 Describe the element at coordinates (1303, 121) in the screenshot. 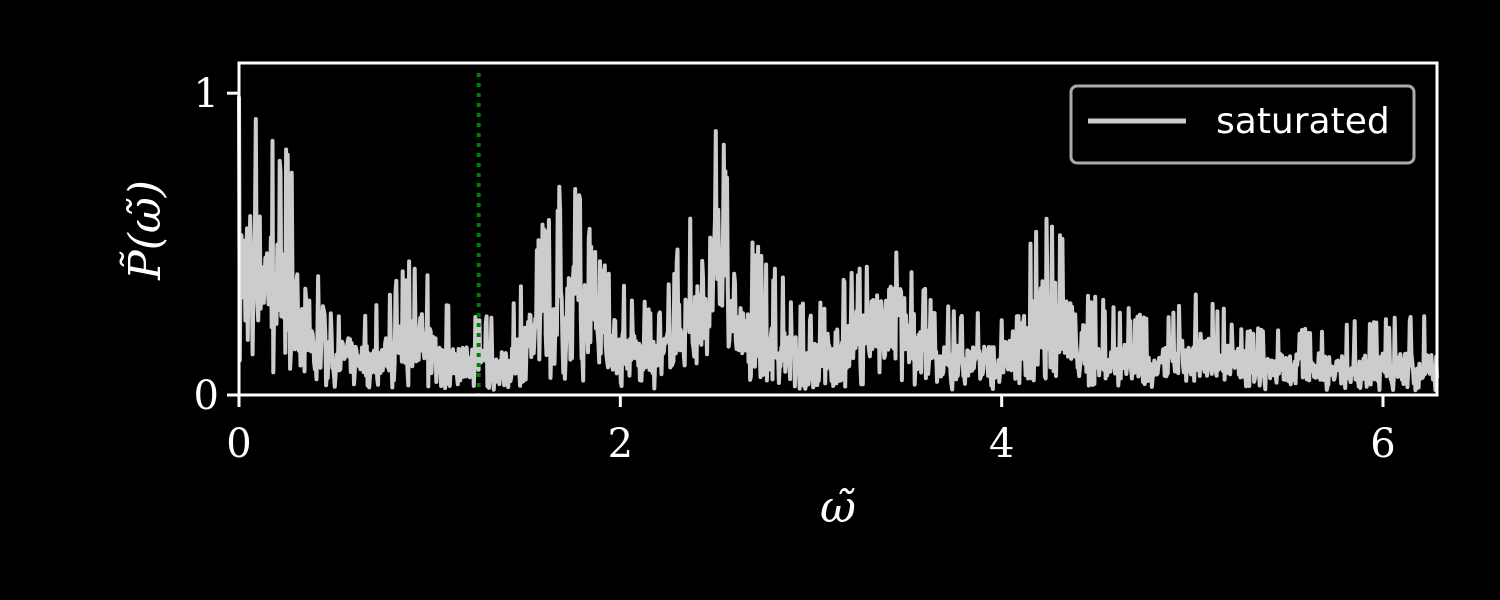

I see `legend-label: saturated` at that location.